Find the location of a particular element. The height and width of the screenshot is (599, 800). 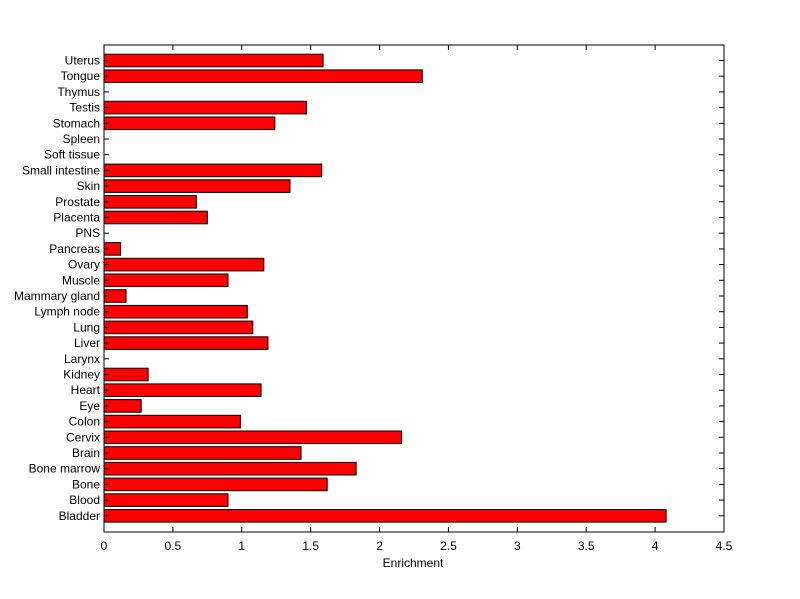

y-tick-label: Bladder is located at coordinates (79, 516).